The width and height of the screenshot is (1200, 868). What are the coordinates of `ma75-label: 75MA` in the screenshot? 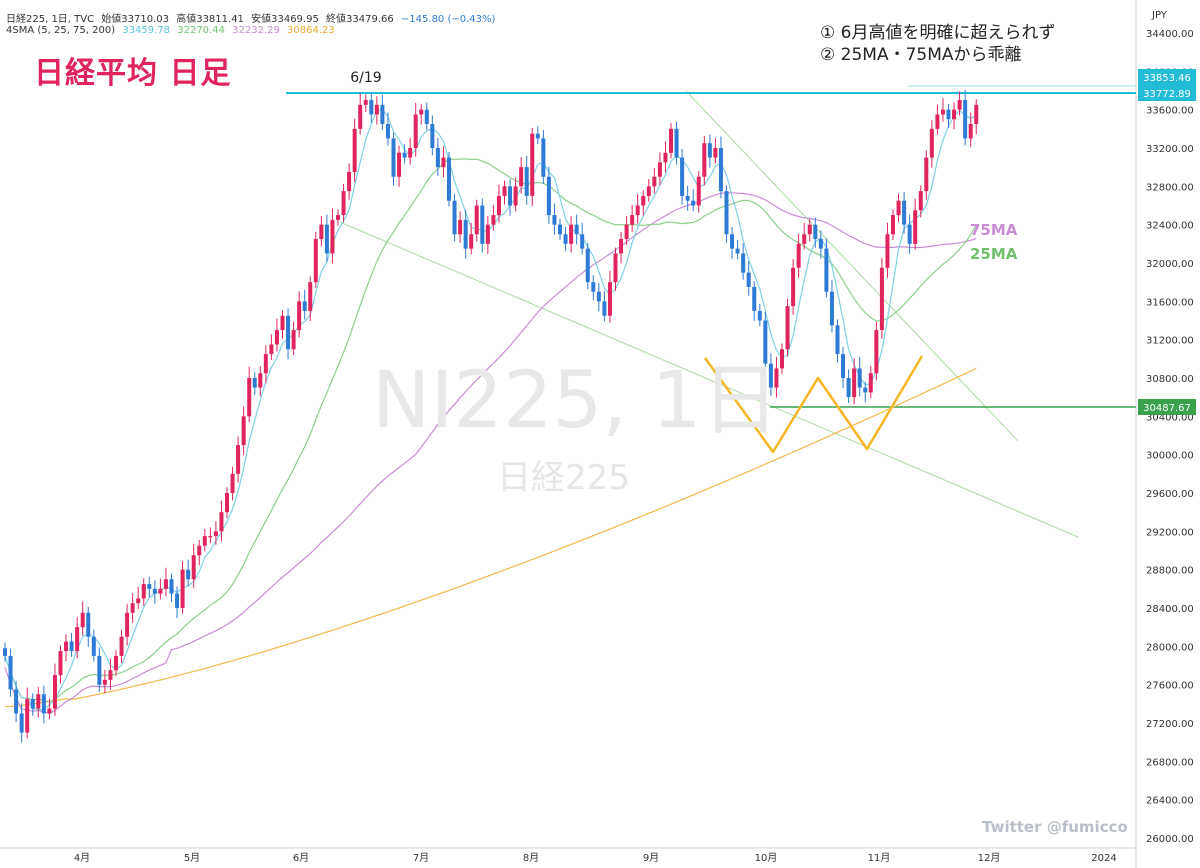 It's located at (994, 230).